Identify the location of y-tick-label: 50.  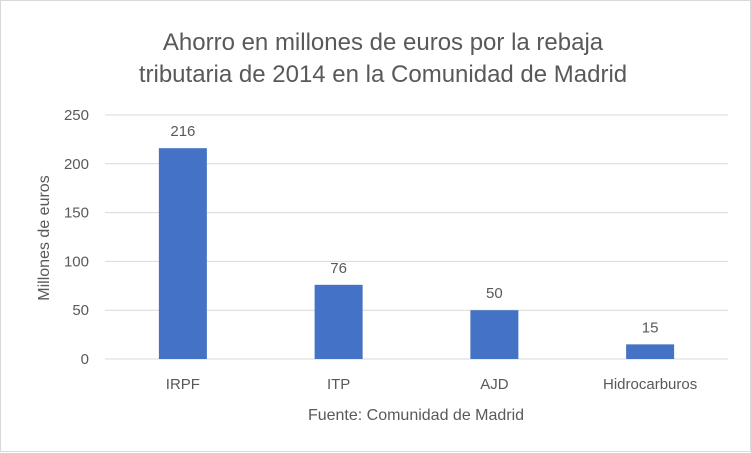
(80, 310).